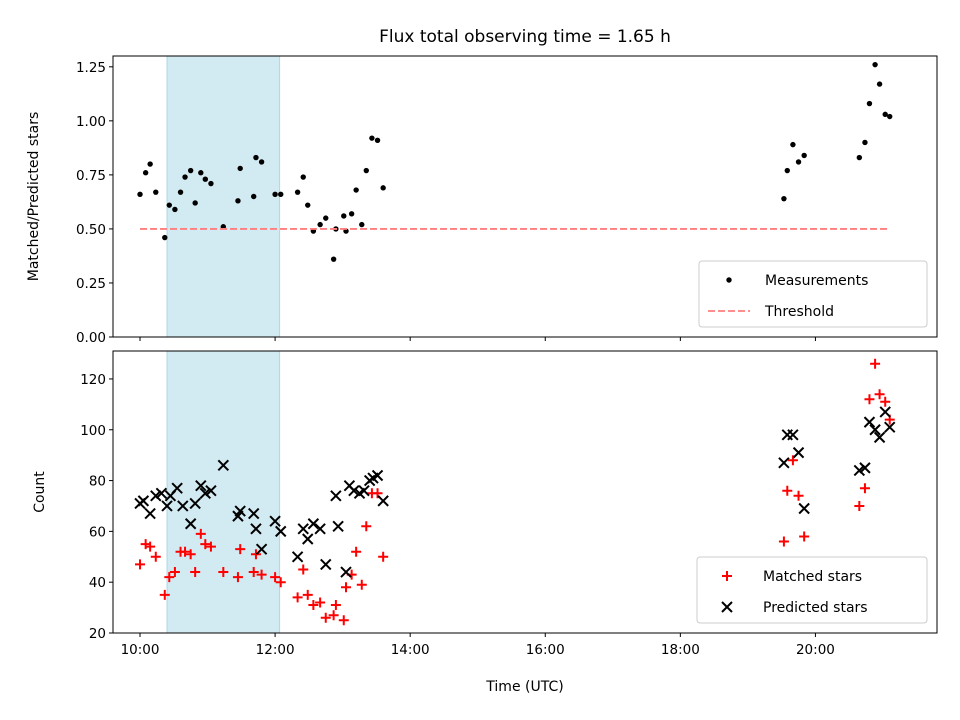 The width and height of the screenshot is (960, 720). What do you see at coordinates (525, 37) in the screenshot?
I see `chart-title: Flux total observing time = 1.65 h` at bounding box center [525, 37].